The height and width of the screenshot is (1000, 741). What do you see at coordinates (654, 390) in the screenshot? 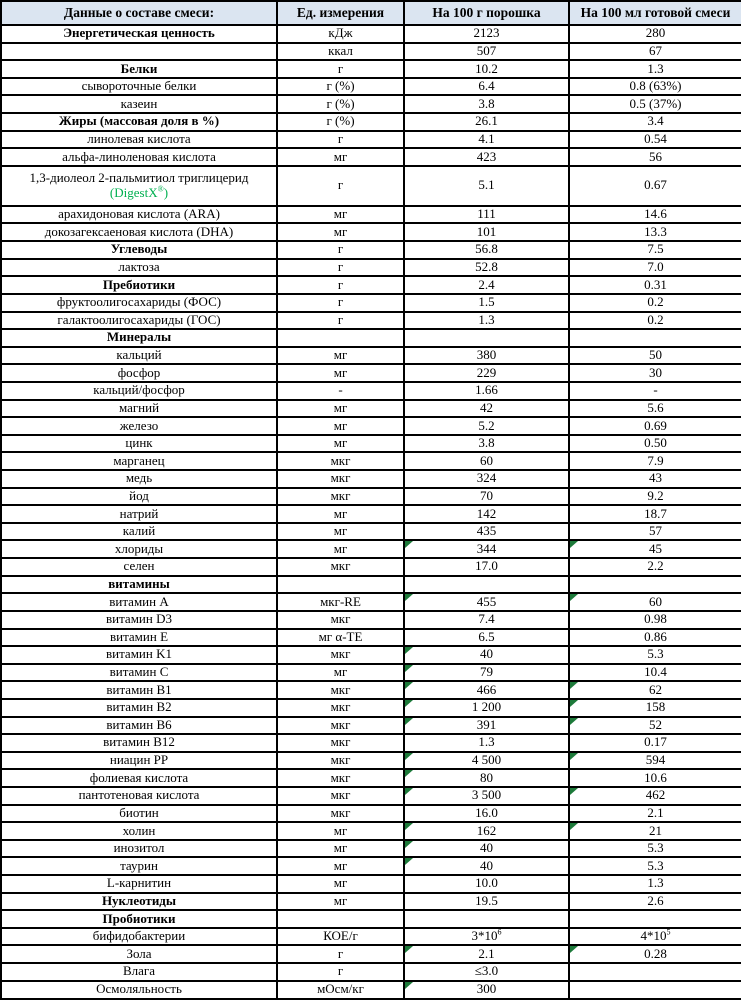
I see `per-100ml-value-cell: -` at bounding box center [654, 390].